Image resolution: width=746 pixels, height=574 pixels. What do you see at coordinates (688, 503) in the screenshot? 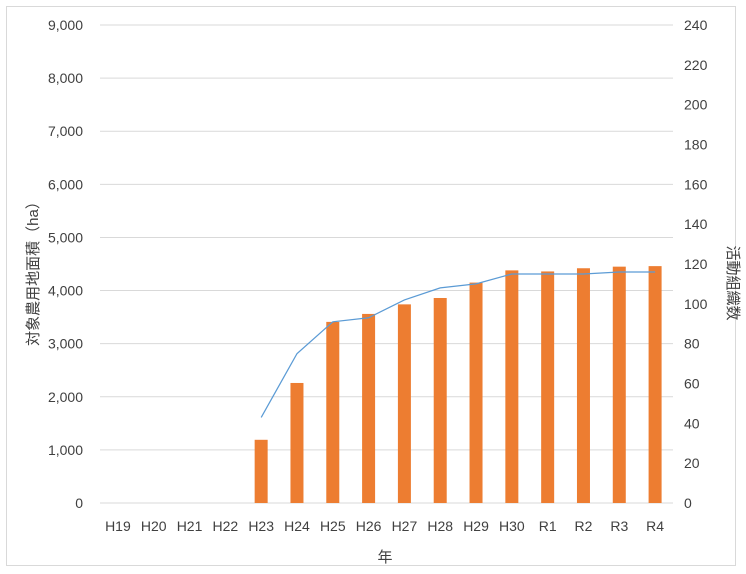
I see `y-right-tick-label: 0` at bounding box center [688, 503].